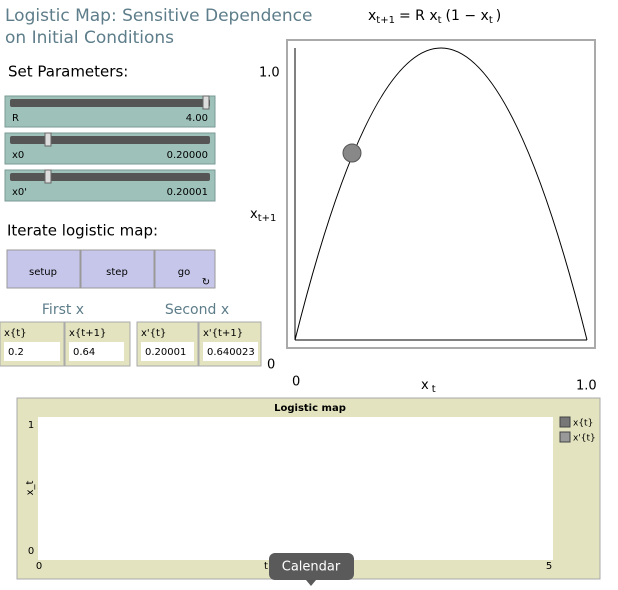 The width and height of the screenshot is (618, 590). I want to click on button: setup, so click(43, 269).